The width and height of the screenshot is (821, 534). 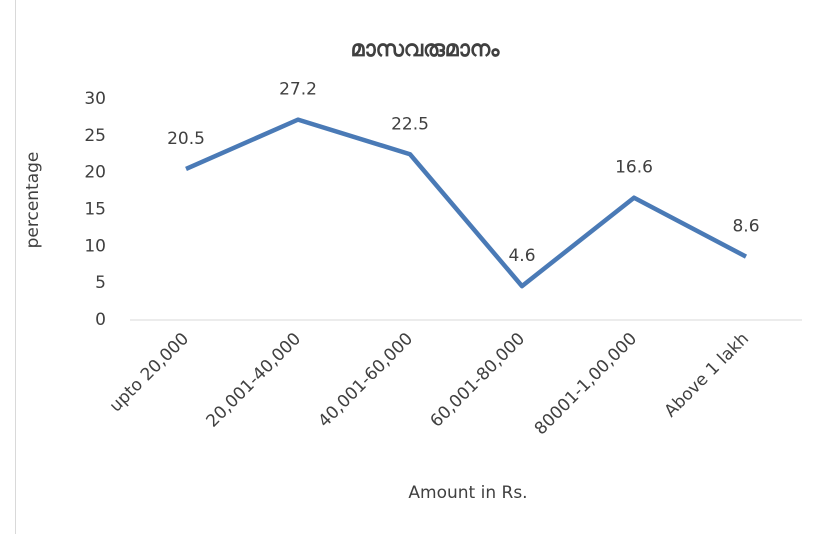 I want to click on x-axis-label: Amount in Rs., so click(x=467, y=493).